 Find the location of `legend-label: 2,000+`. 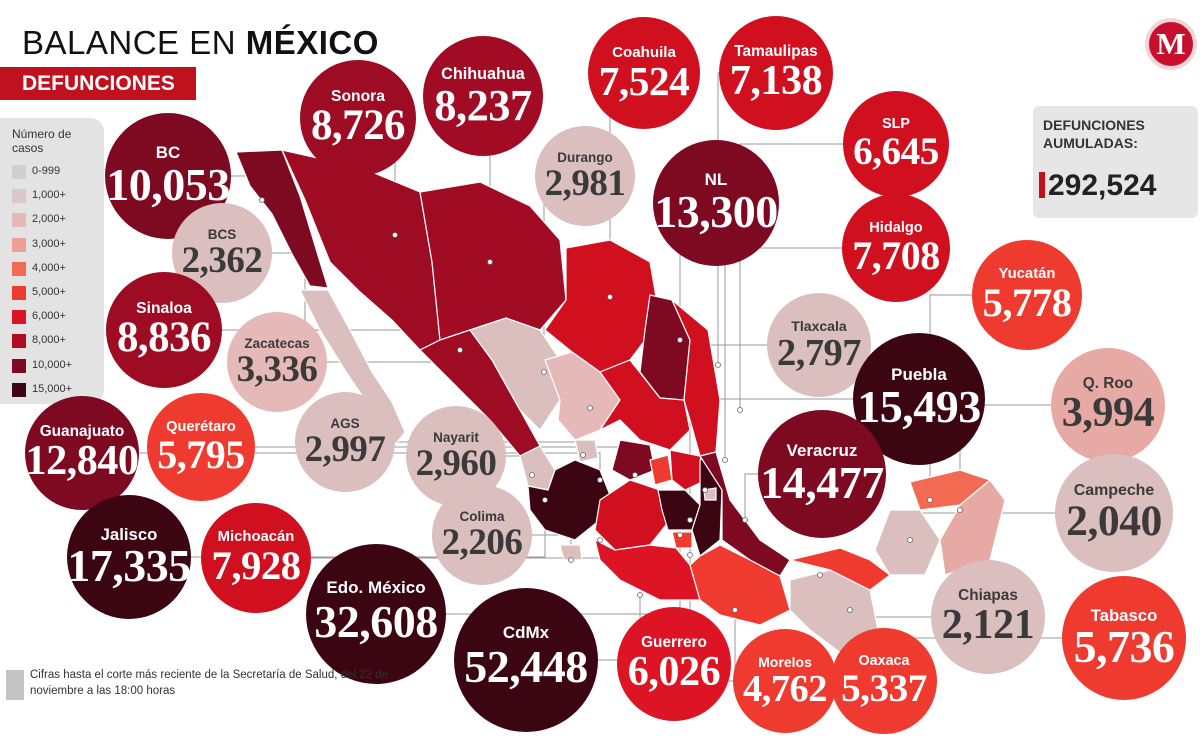

legend-label: 2,000+ is located at coordinates (49, 219).